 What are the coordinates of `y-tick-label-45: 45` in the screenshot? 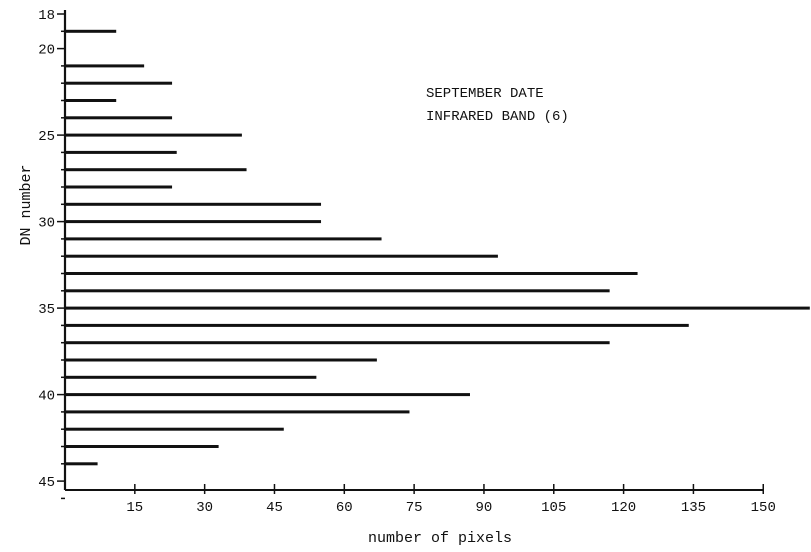 It's located at (46, 483).